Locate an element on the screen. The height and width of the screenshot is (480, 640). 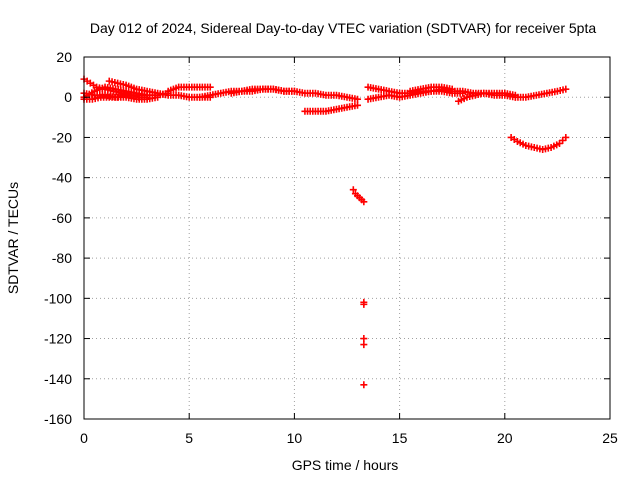
y-tick-label: -120 is located at coordinates (58, 339).